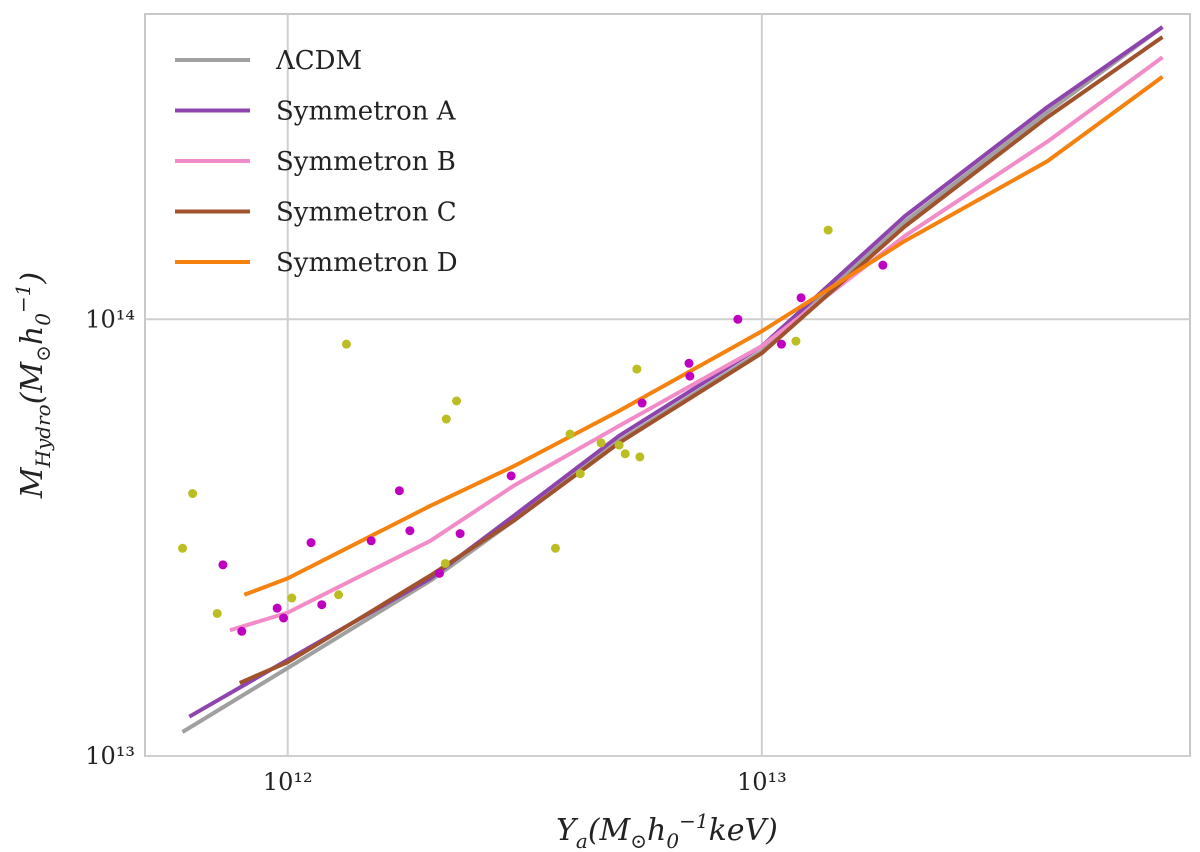  Describe the element at coordinates (43, 436) in the screenshot. I see `label-part: Hydro` at that location.